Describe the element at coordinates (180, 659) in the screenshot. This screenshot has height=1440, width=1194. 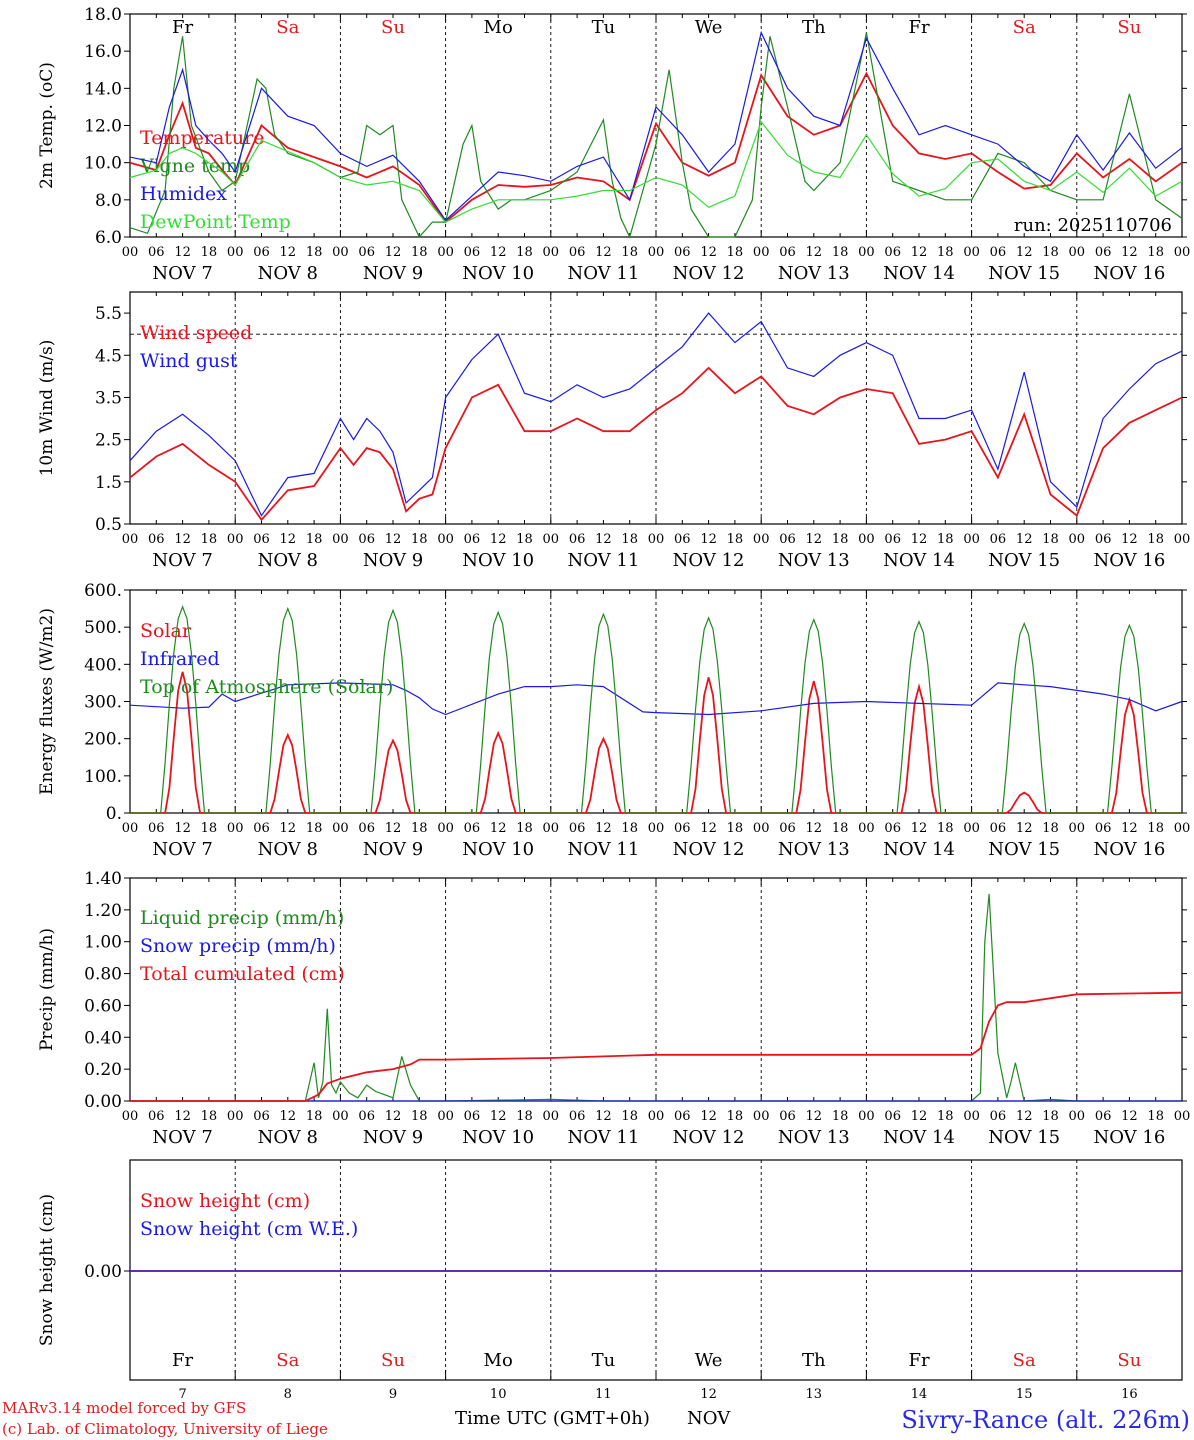
I see `legend-entry: Infrared` at that location.